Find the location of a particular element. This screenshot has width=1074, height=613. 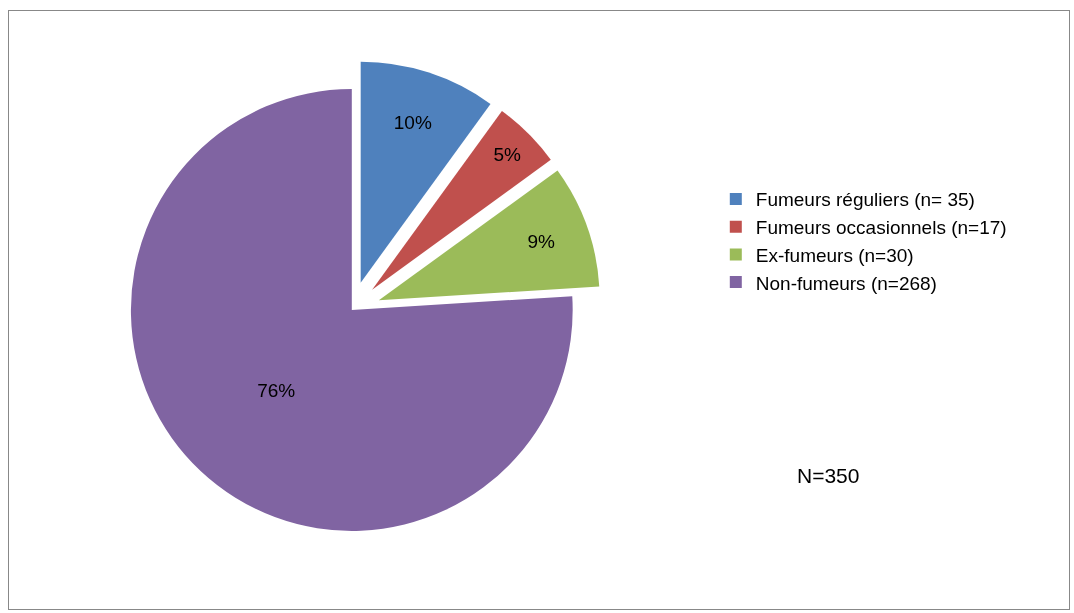

data-label: 9% is located at coordinates (541, 242).